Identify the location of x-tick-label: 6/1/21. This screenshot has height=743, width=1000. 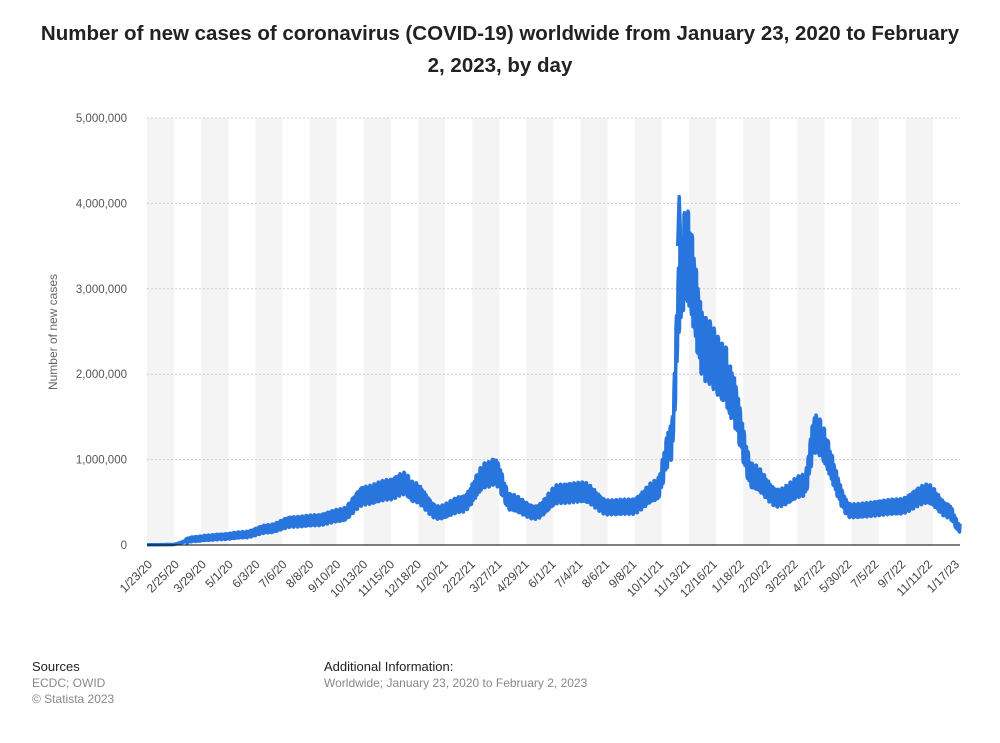
(542, 574).